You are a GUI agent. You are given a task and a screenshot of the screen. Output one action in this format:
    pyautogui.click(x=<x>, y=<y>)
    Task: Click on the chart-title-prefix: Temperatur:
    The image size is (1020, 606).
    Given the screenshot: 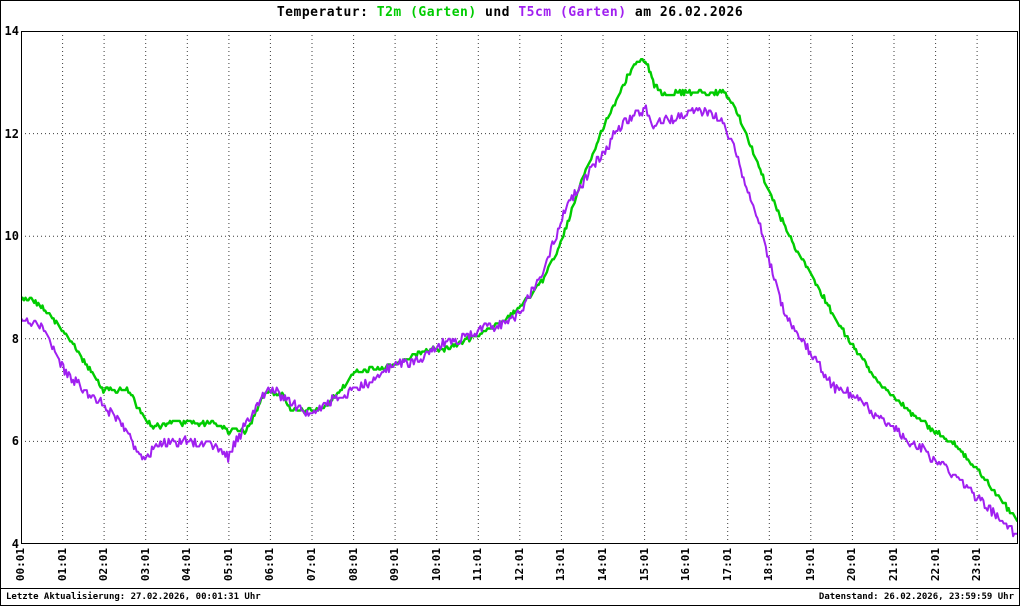 What is the action you would take?
    pyautogui.click(x=326, y=12)
    